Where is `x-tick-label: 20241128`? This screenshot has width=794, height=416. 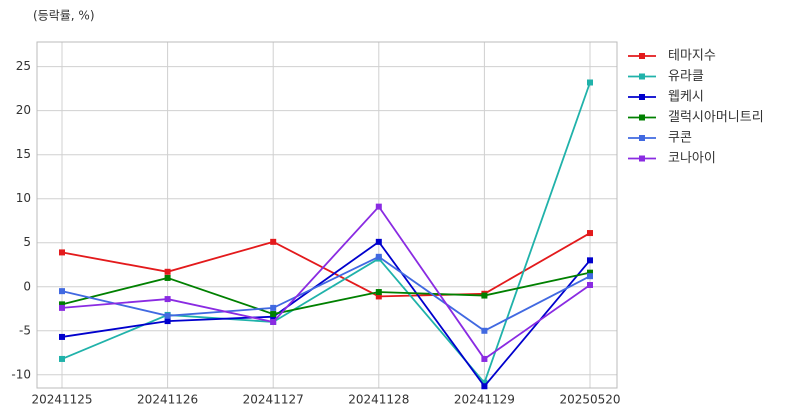 x-tick-label: 20241128 is located at coordinates (378, 400).